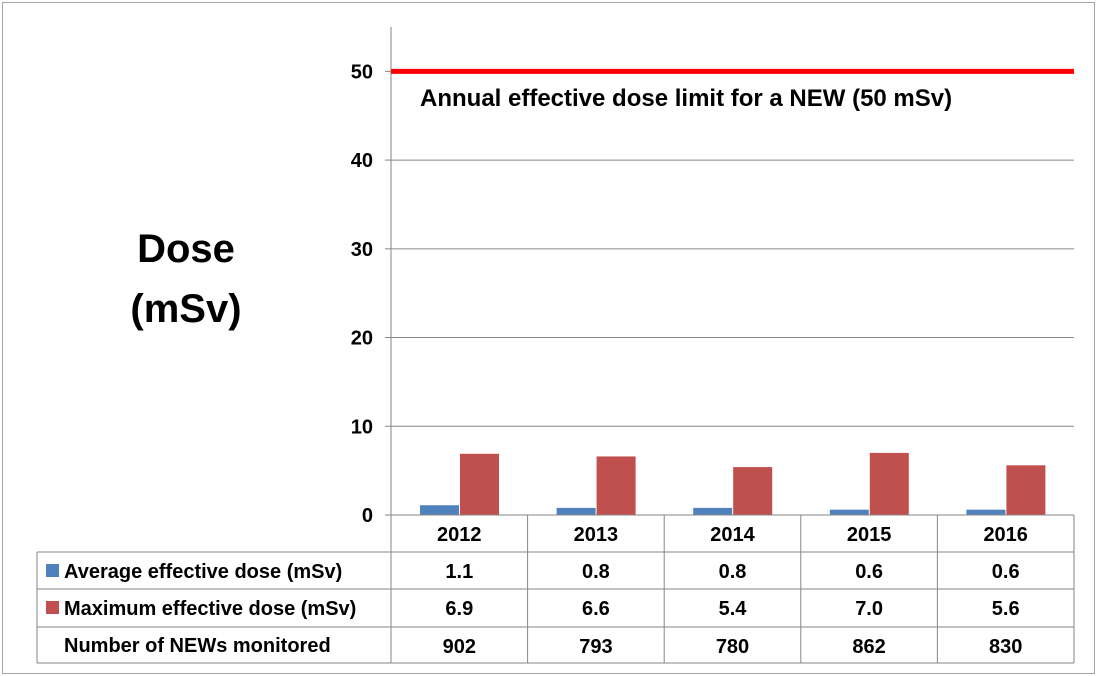  I want to click on table-cell-value: 862, so click(868, 647).